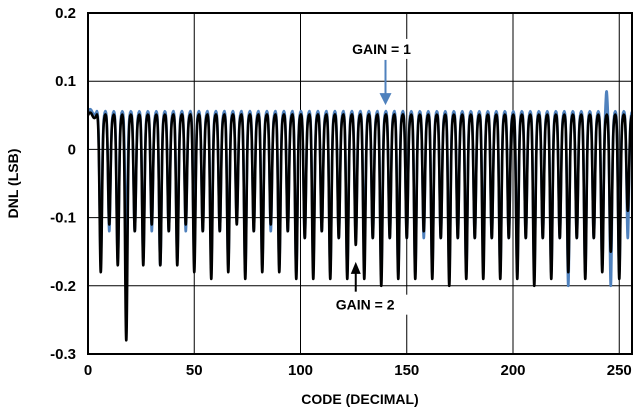  Describe the element at coordinates (378, 176) in the screenshot. I see `annotations: GAIN = 1 GAIN = 2` at that location.